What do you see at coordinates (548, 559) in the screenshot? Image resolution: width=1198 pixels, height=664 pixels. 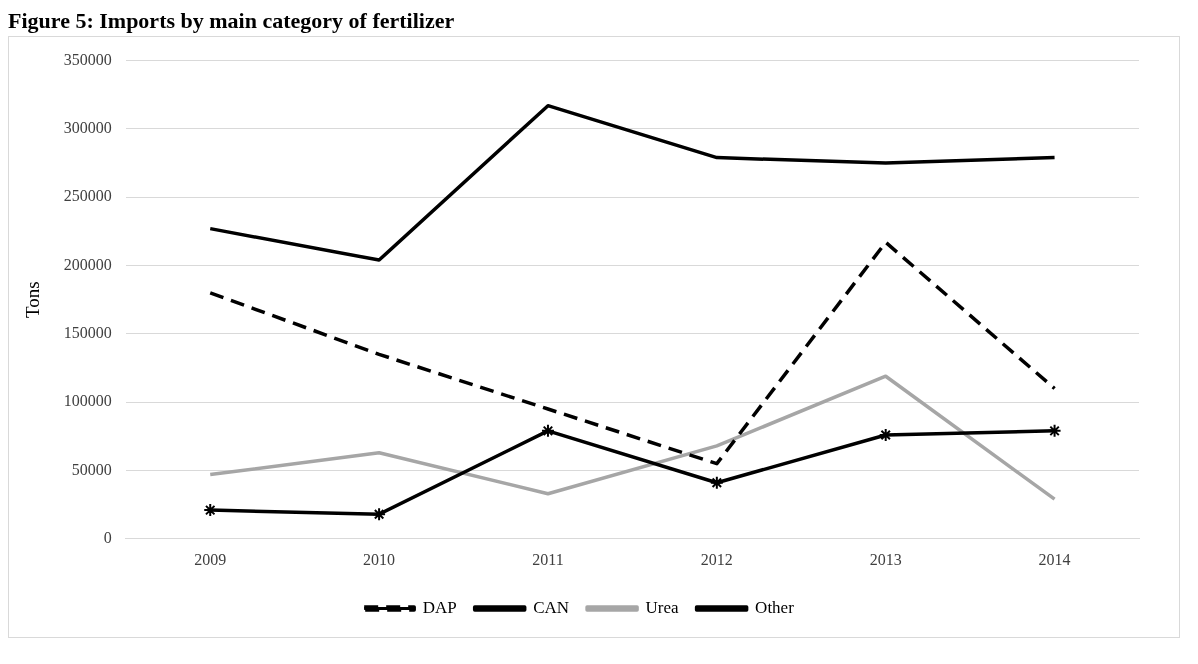 I see `x-tick-label: 2011` at bounding box center [548, 559].